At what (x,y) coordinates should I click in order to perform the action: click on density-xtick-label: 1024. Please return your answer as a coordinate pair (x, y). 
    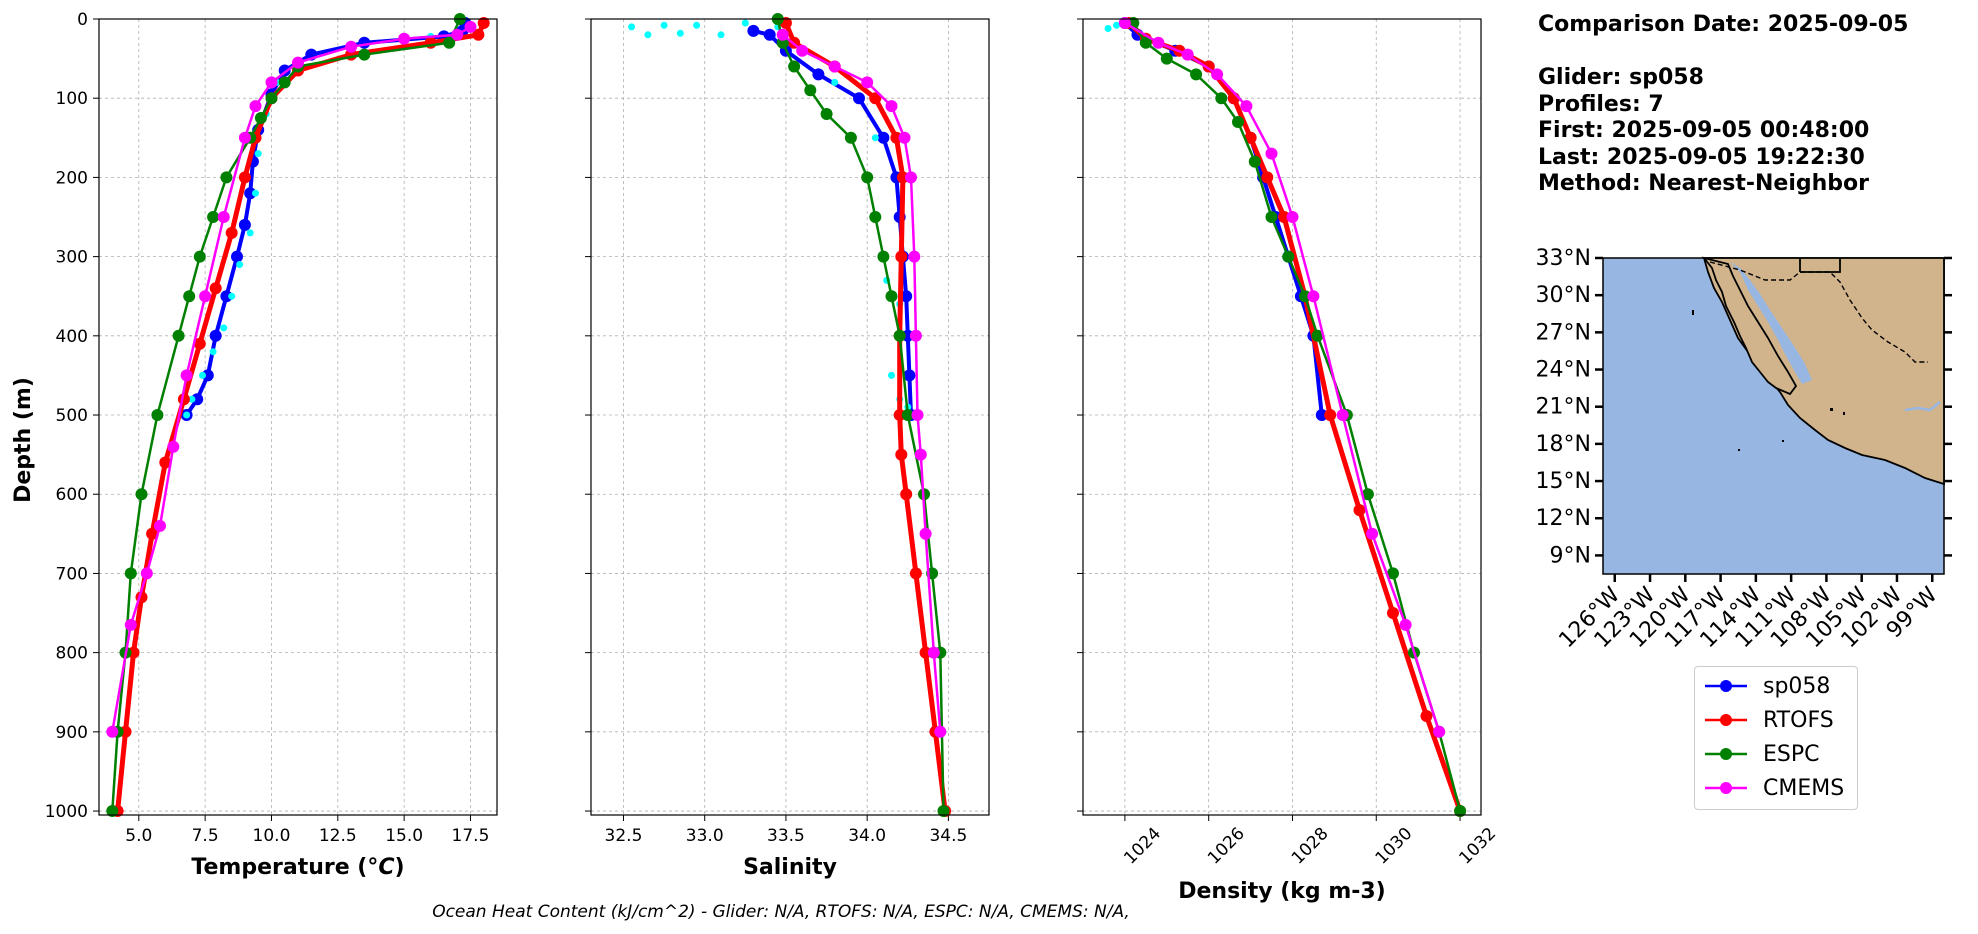
    Looking at the image, I should click on (1142, 846).